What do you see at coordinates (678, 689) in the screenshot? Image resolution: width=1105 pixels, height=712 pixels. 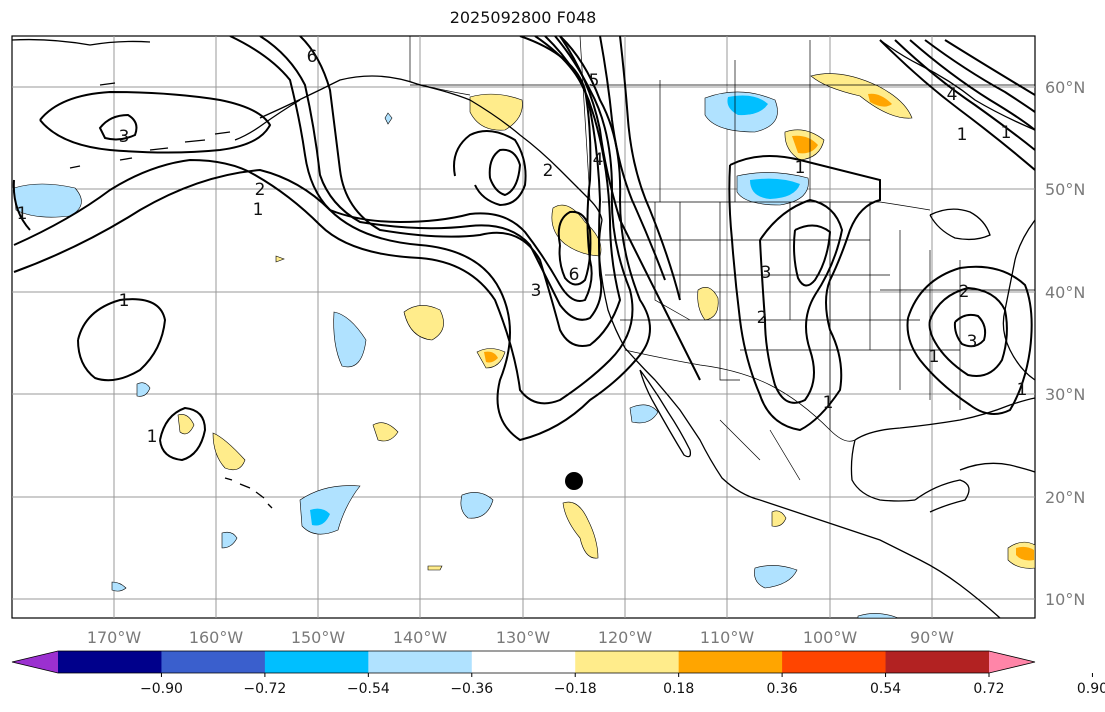 I see `colorbar-tick-label: 0.18` at bounding box center [678, 689].